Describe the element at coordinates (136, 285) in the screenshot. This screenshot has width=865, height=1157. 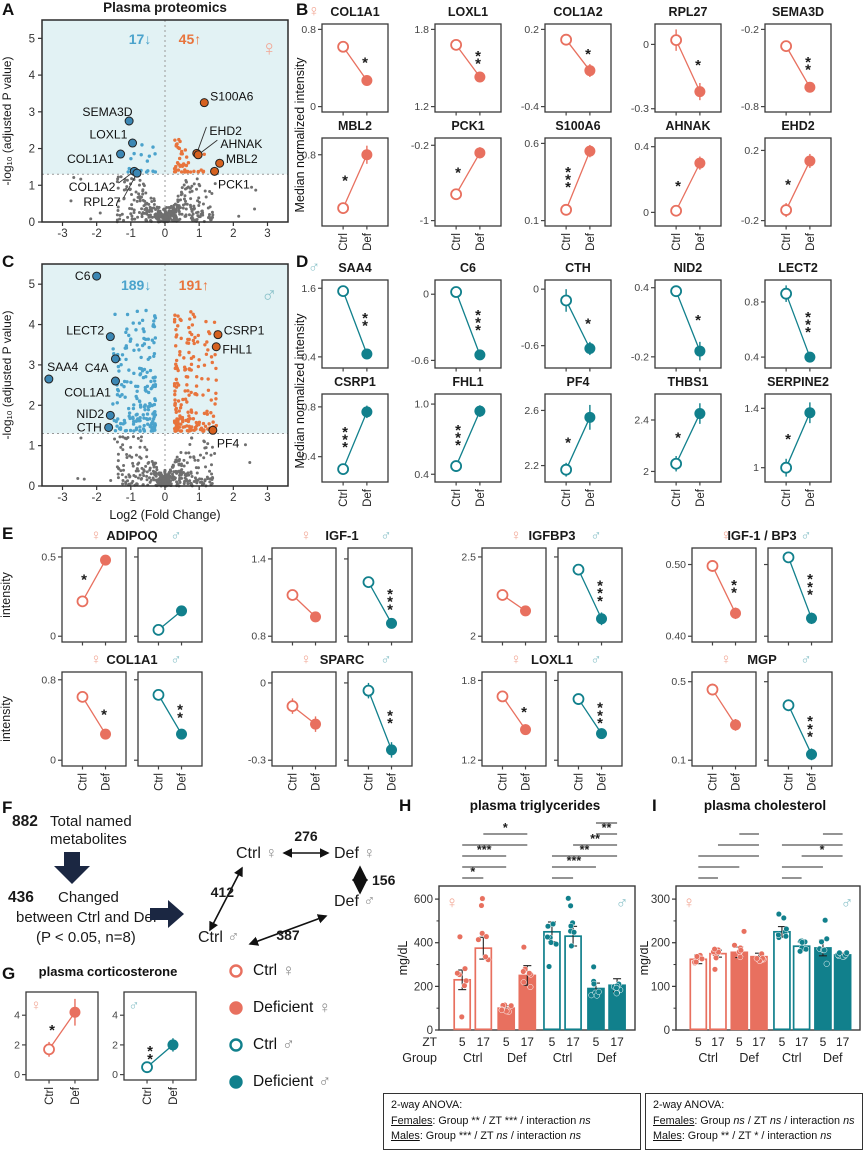
I see `svg-text: 189↓` at that location.